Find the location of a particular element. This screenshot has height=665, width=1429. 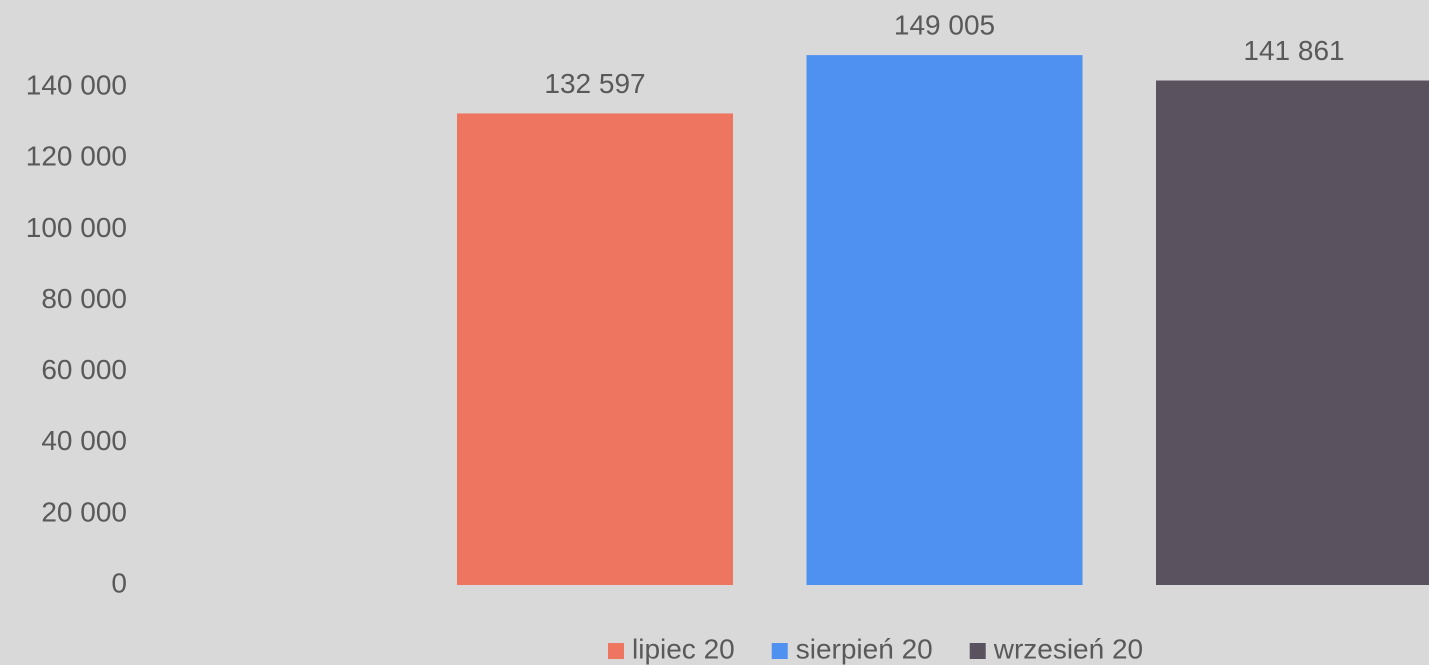

y-tick-label: 20 000 is located at coordinates (84, 511).